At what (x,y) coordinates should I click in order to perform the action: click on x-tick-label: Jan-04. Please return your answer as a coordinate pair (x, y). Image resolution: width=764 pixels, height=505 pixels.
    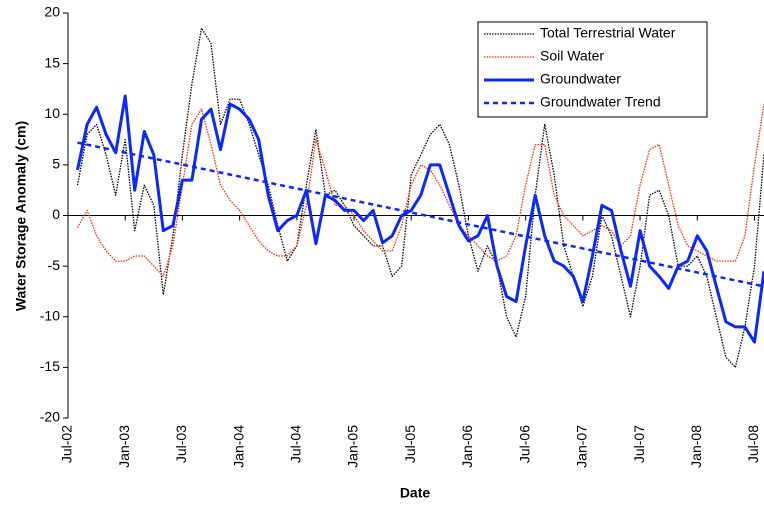
    Looking at the image, I should click on (238, 446).